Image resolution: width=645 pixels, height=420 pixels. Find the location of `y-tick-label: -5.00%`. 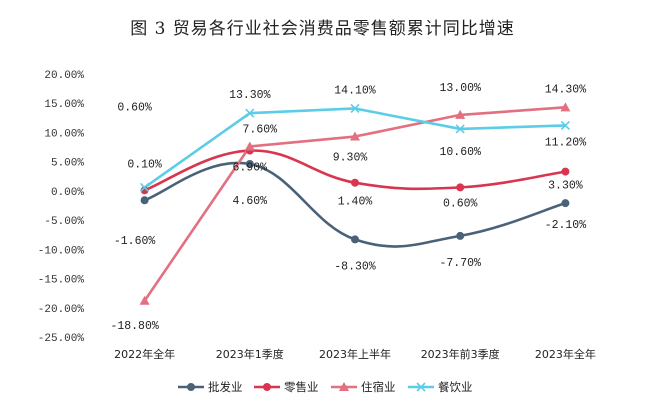

y-tick-label: -5.00% is located at coordinates (64, 222).